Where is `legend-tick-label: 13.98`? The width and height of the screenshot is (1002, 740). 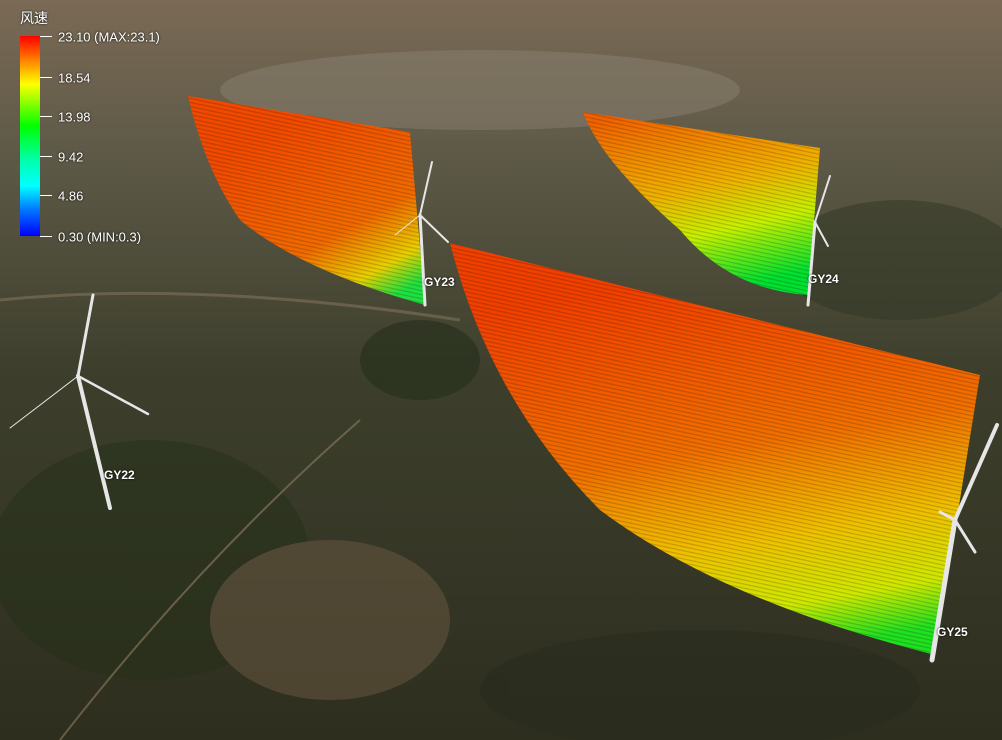 legend-tick-label: 13.98 is located at coordinates (74, 117).